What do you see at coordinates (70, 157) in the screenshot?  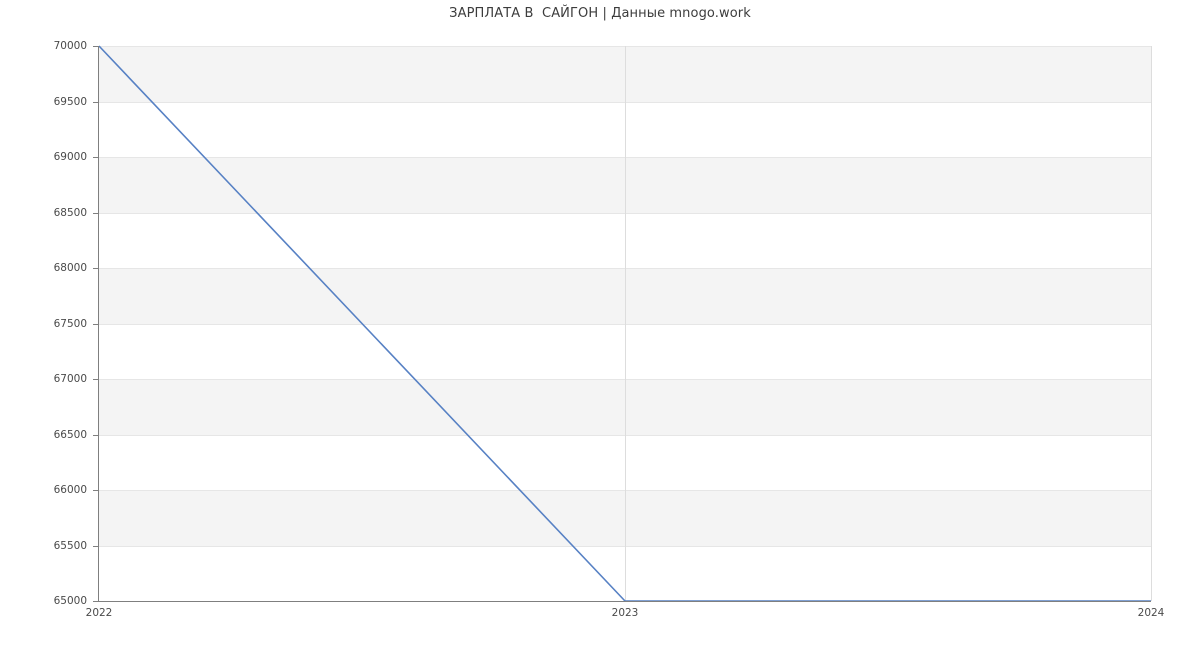 I see `y-axis-tick-label: 69000` at bounding box center [70, 157].